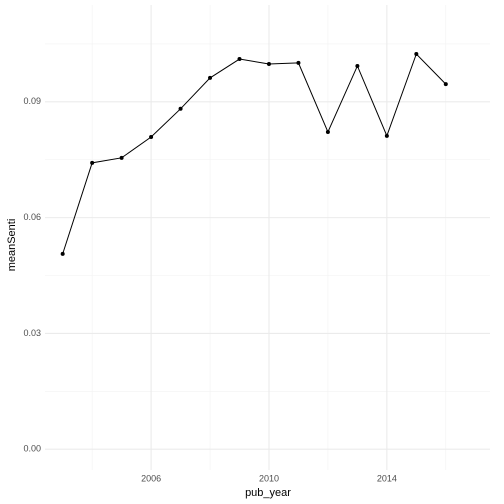 Image resolution: width=504 pixels, height=504 pixels. What do you see at coordinates (12, 245) in the screenshot?
I see `y-axis-title: meanSenti` at bounding box center [12, 245].